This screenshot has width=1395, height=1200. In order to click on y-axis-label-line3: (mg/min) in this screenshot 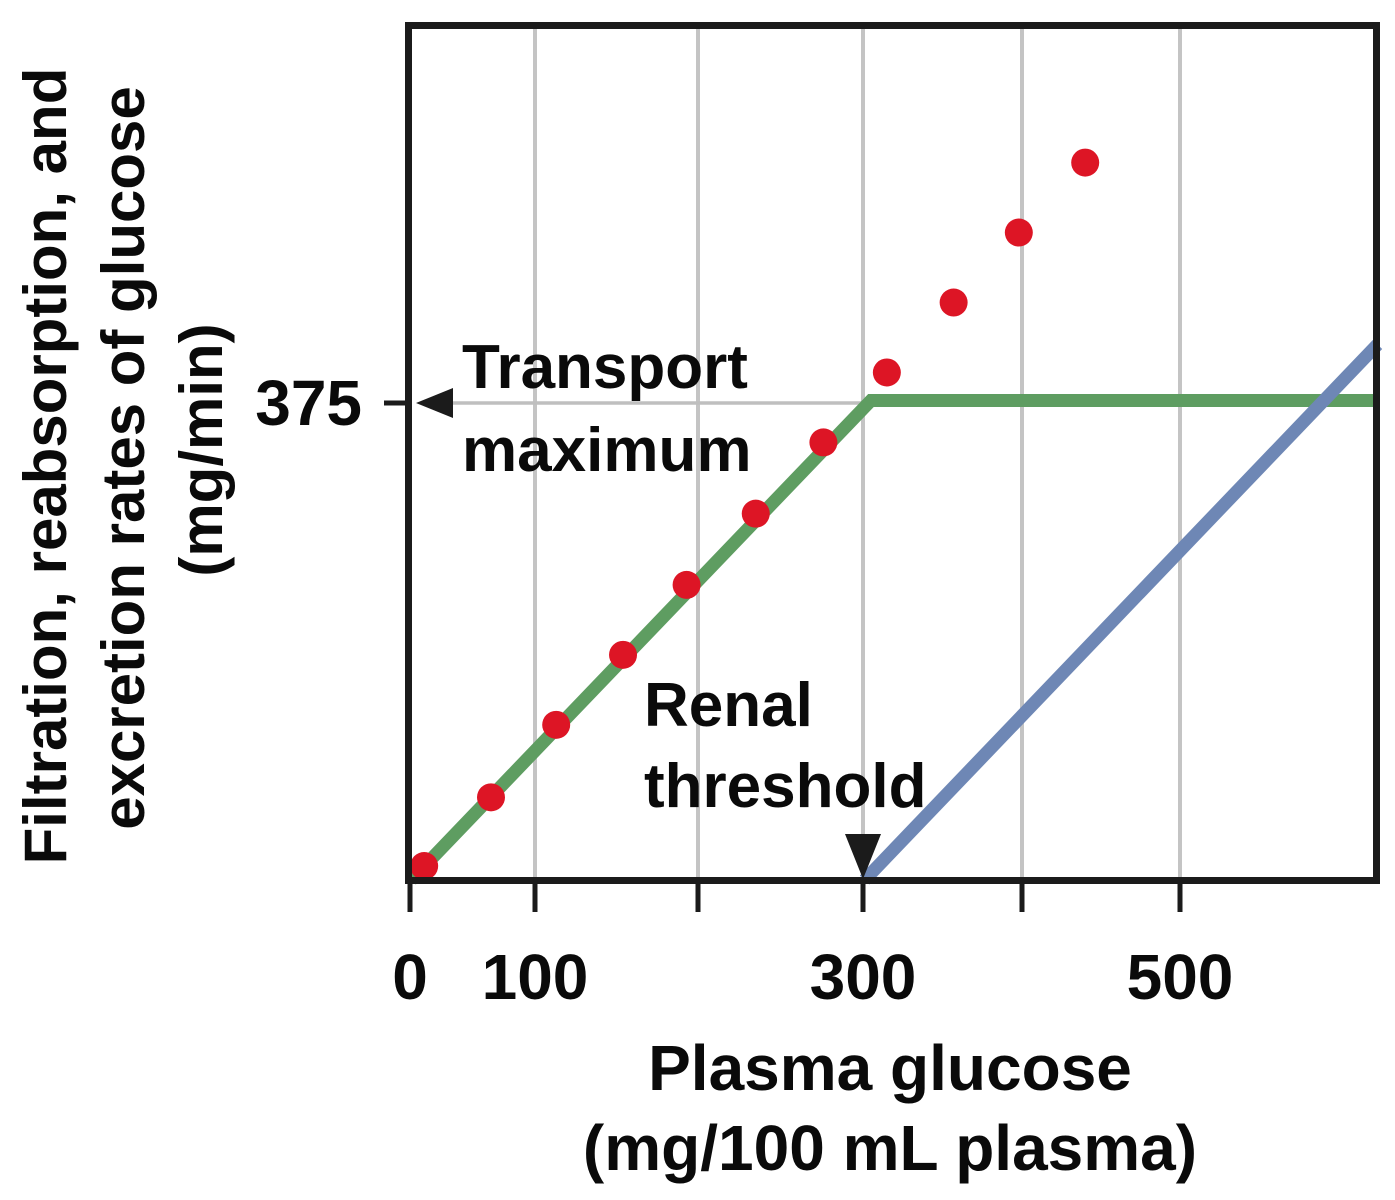, I will do `click(201, 450)`.